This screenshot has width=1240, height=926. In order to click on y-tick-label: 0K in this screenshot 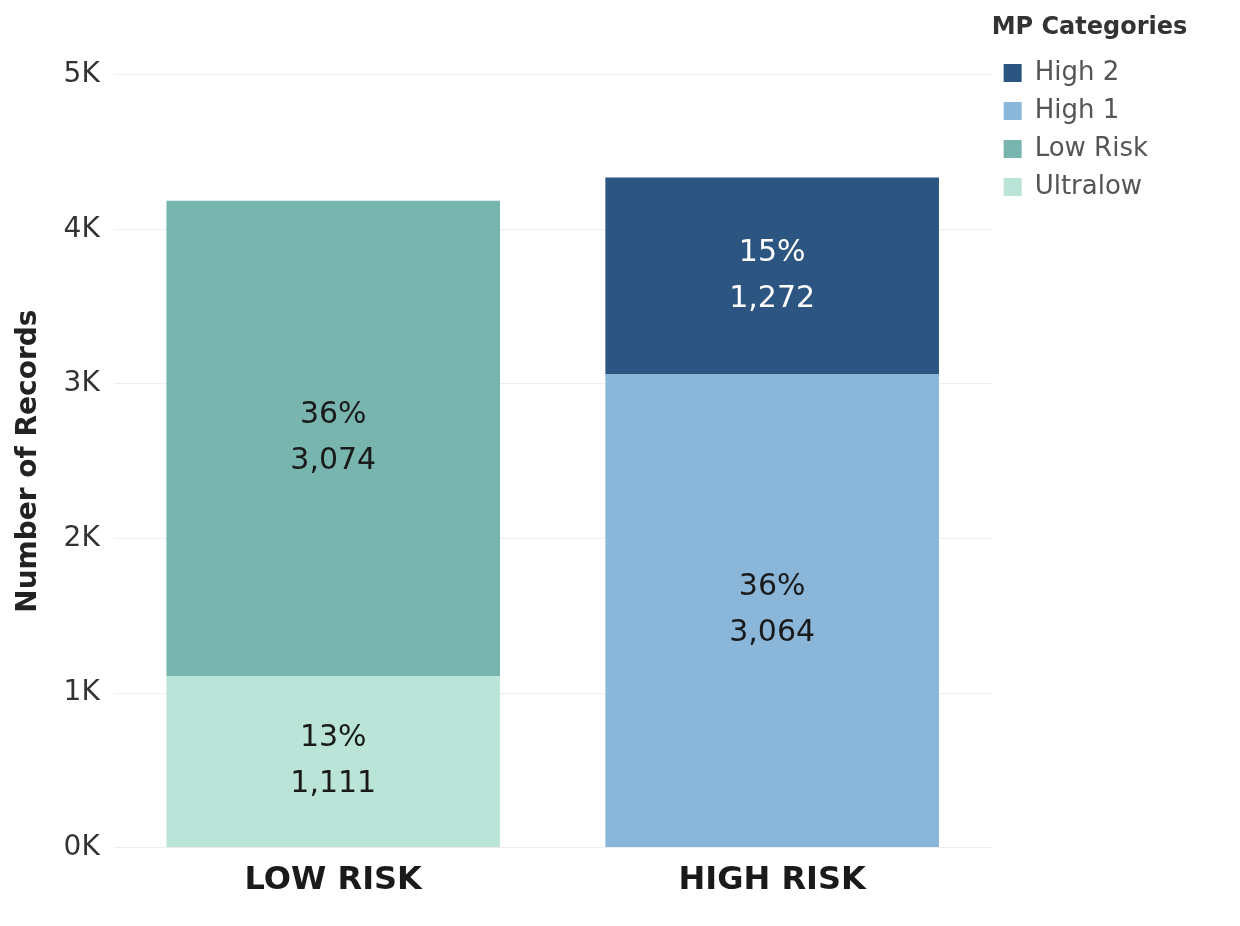, I will do `click(82, 845)`.